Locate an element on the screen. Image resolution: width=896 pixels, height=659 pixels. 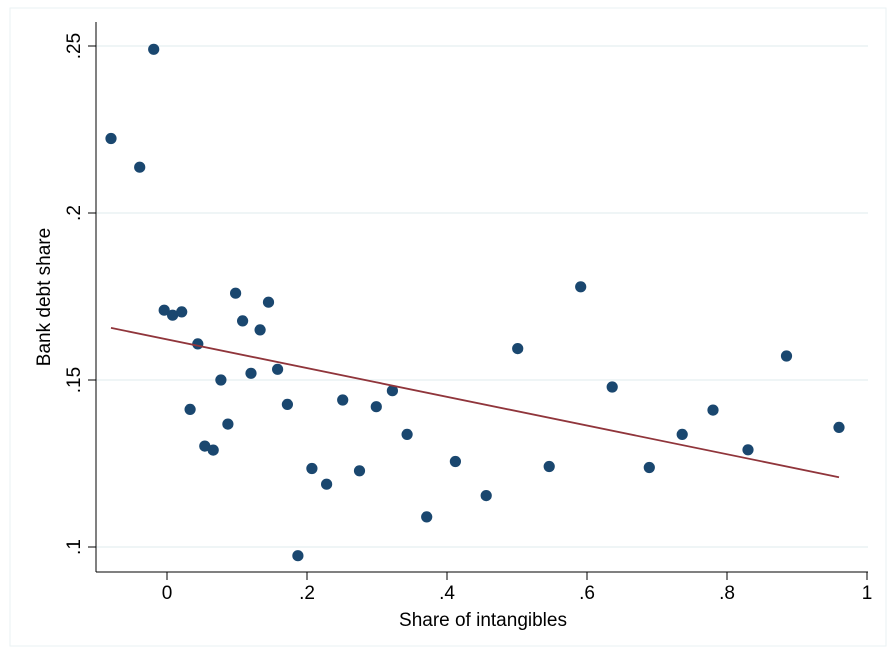
x-tick-label: .8 is located at coordinates (727, 593).